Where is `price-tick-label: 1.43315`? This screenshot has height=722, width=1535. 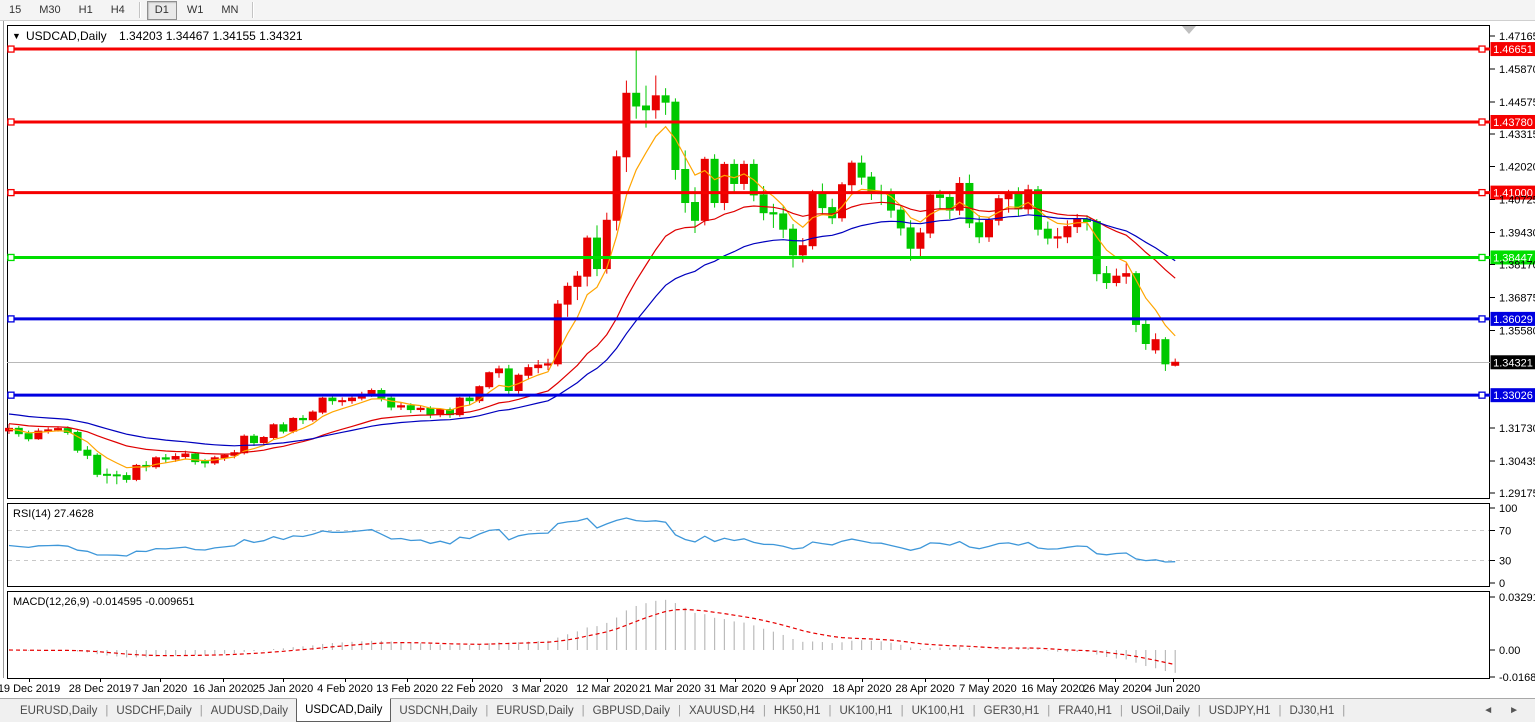
price-tick-label: 1.43315 is located at coordinates (1517, 135).